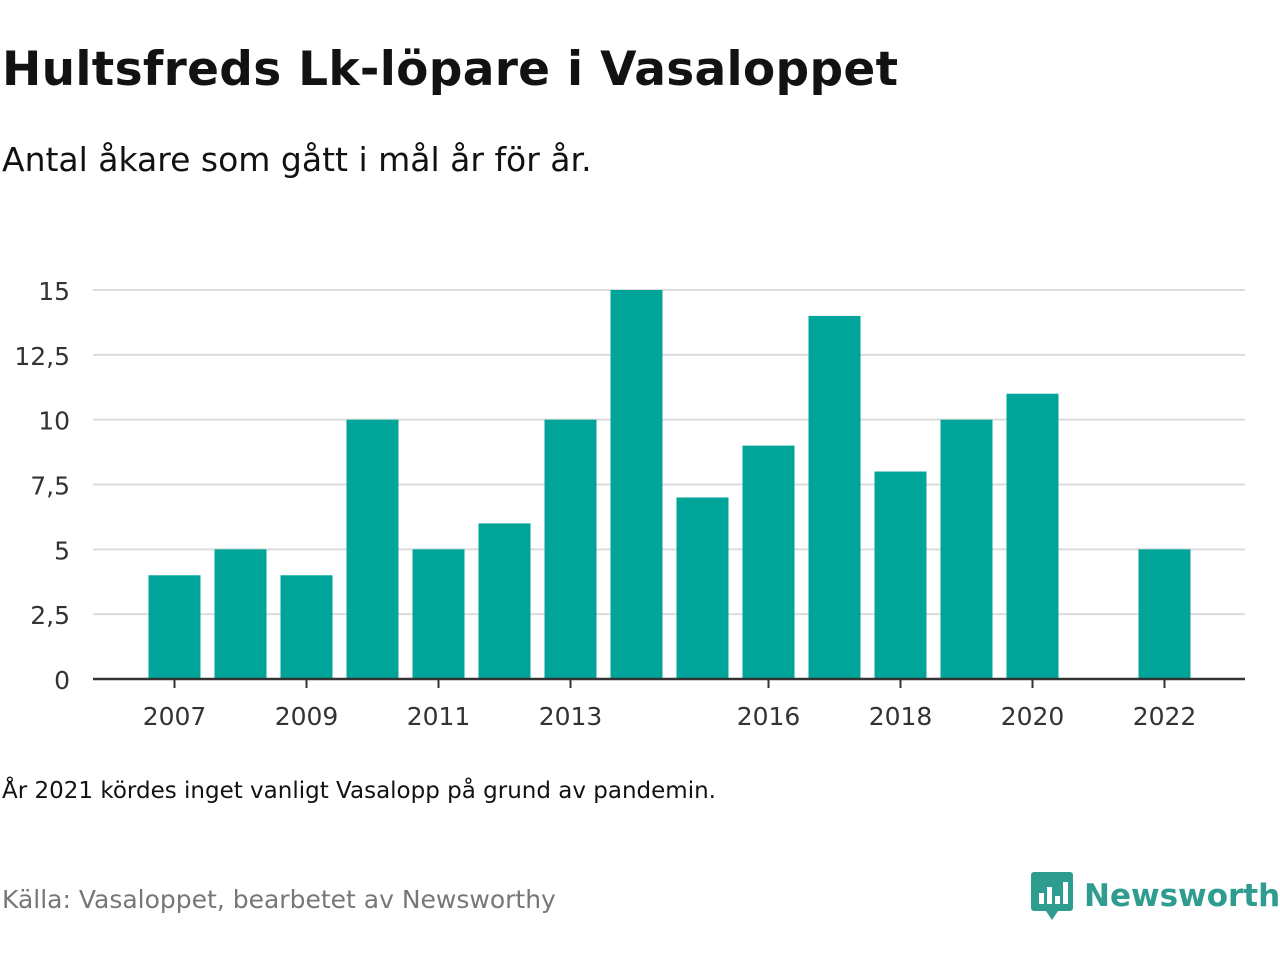 The height and width of the screenshot is (960, 1280). What do you see at coordinates (1182, 896) in the screenshot?
I see `brand-name: Newsworthy` at bounding box center [1182, 896].